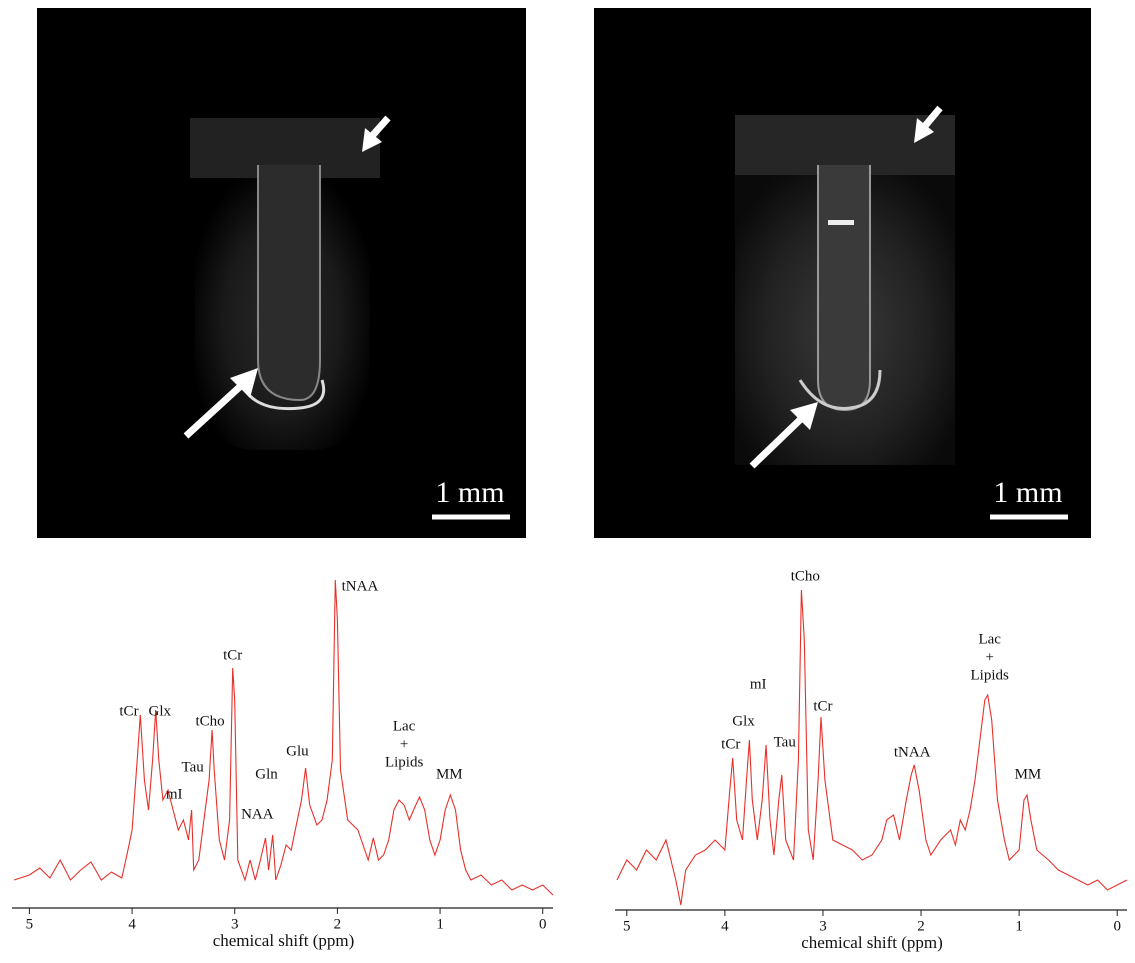 The image size is (1135, 963). I want to click on peak-label: Glu, so click(297, 751).